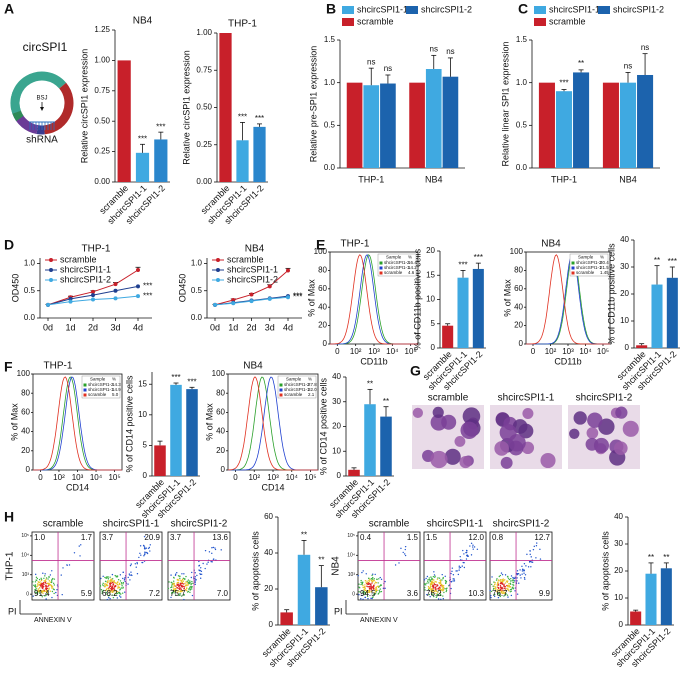 The width and height of the screenshot is (685, 676). I want to click on quadrant-value: 75.7, so click(178, 593).